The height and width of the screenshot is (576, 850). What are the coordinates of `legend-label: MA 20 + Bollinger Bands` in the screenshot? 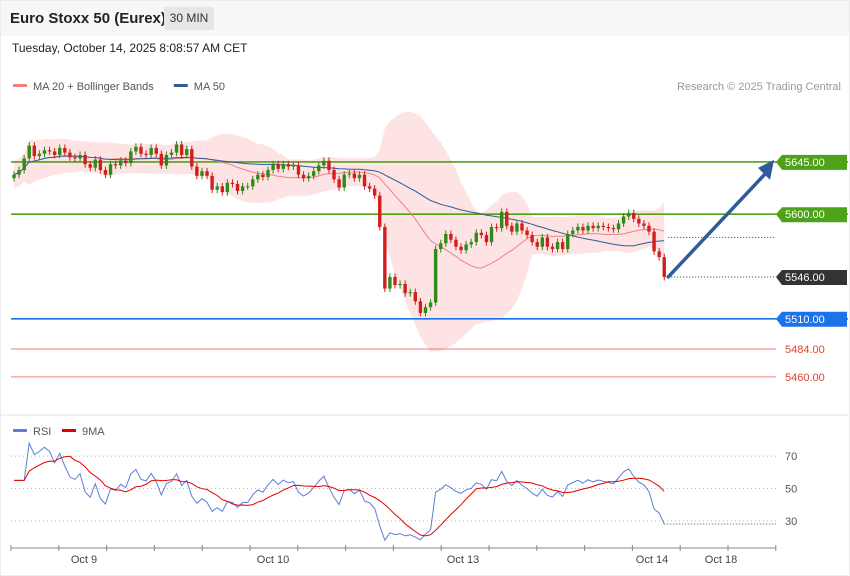 It's located at (93, 87).